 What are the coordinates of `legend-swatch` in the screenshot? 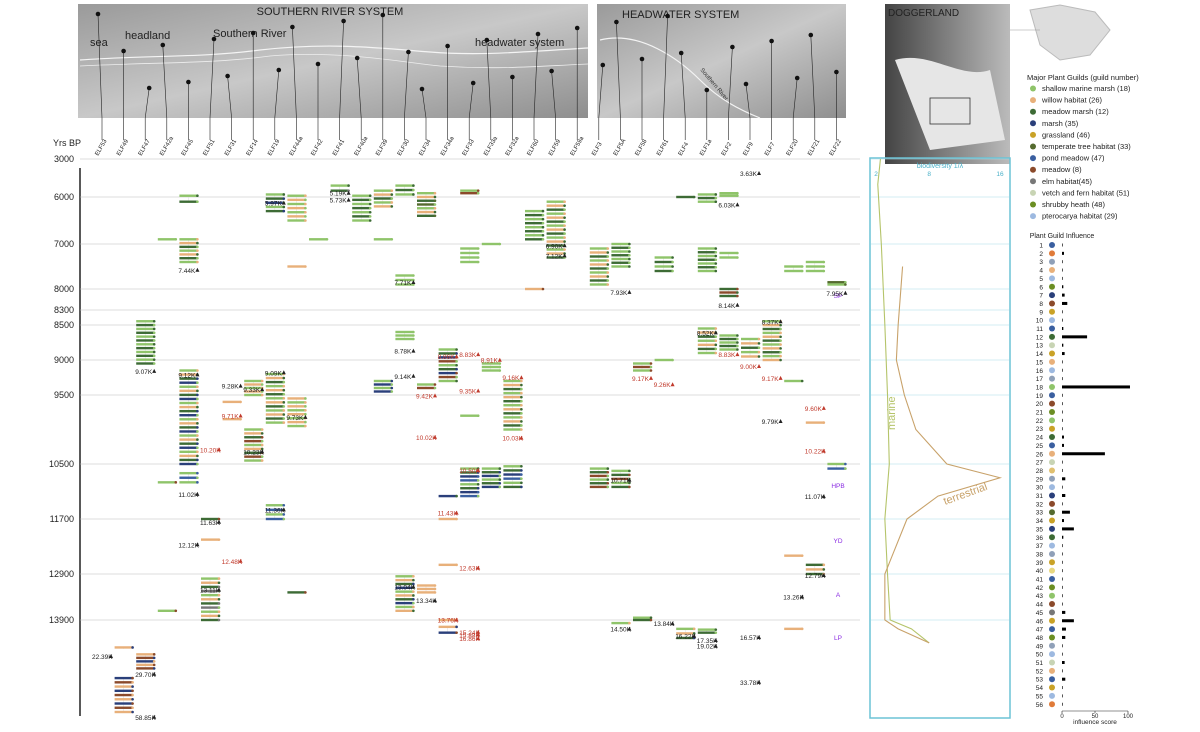 It's located at (1033, 181).